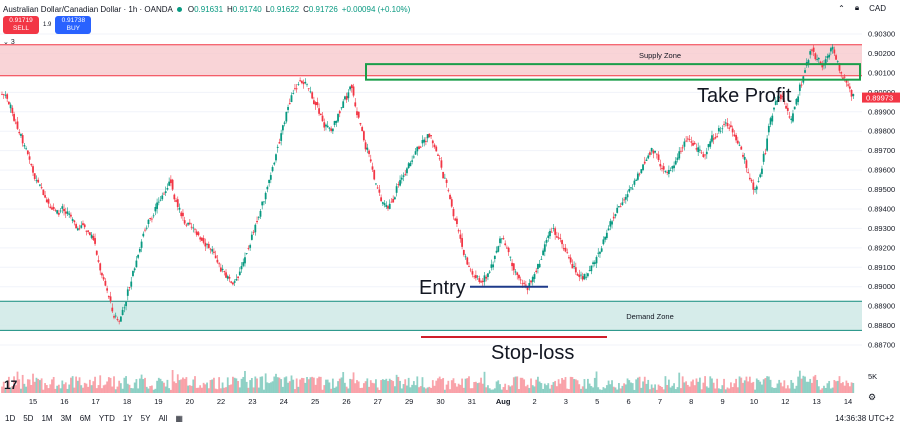  Describe the element at coordinates (127, 418) in the screenshot. I see `range-button-1y: 1Y` at that location.